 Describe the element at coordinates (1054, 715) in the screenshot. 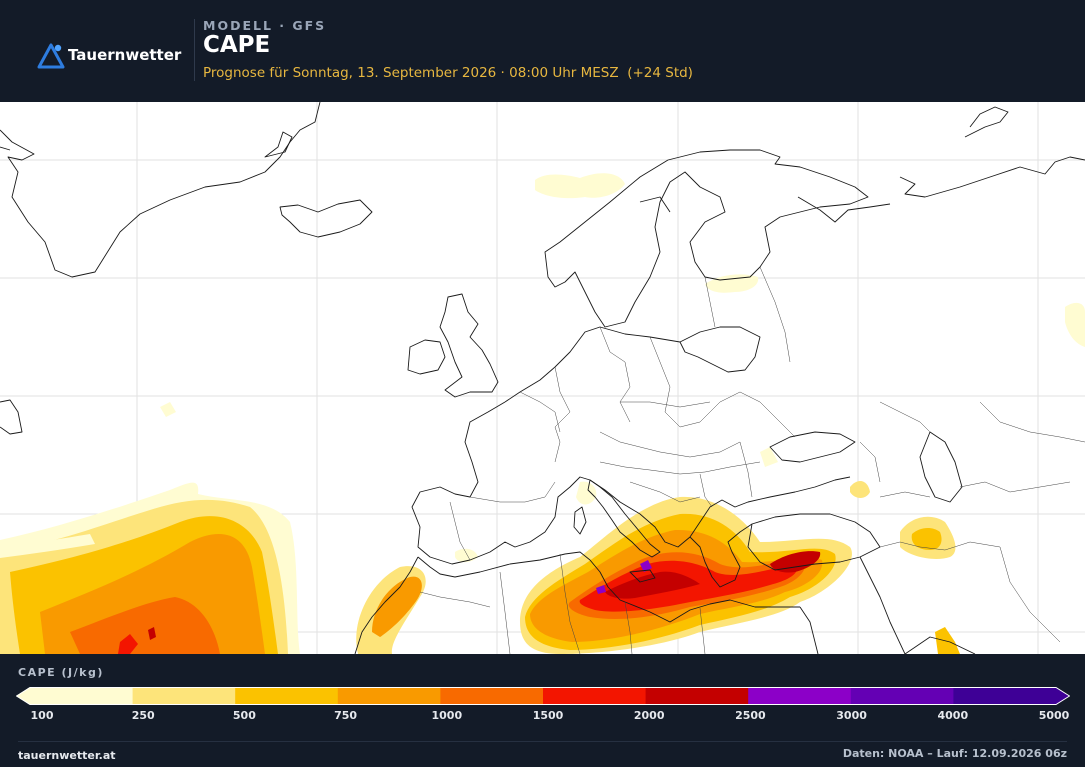

I see `legend-tick-label: 5000` at that location.